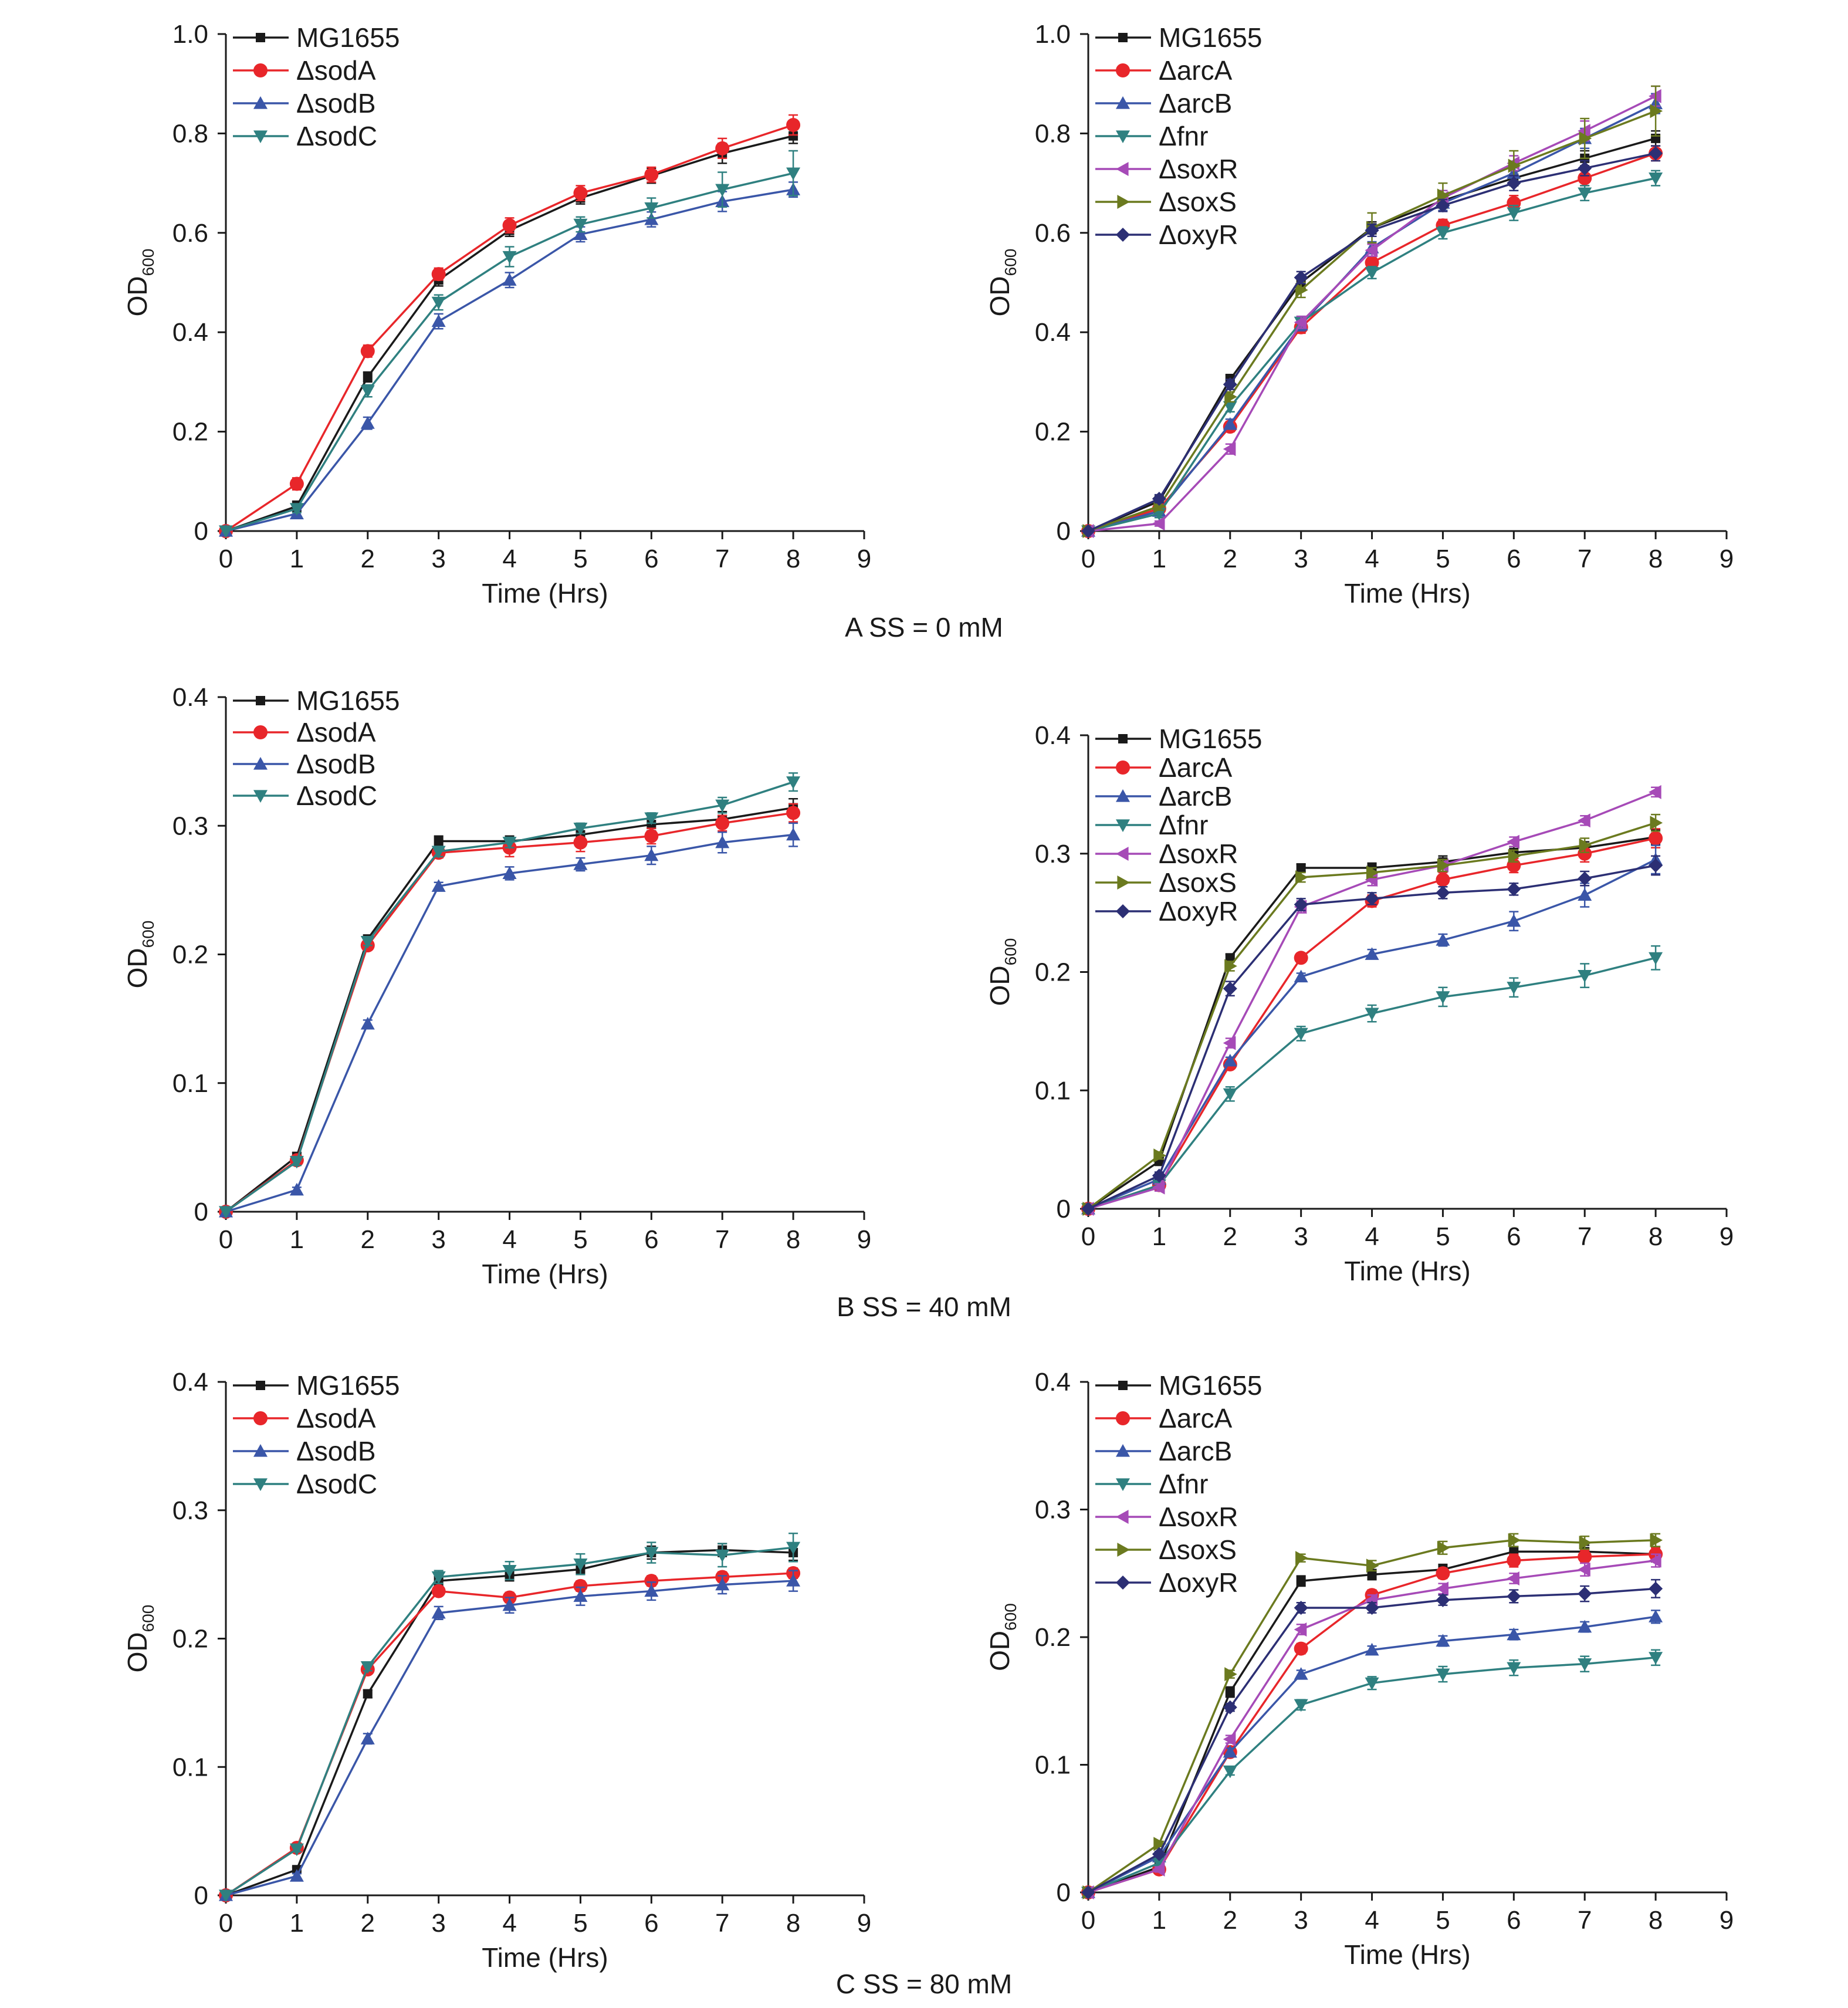  I want to click on series-Δfnr, so click(1372, 1080).